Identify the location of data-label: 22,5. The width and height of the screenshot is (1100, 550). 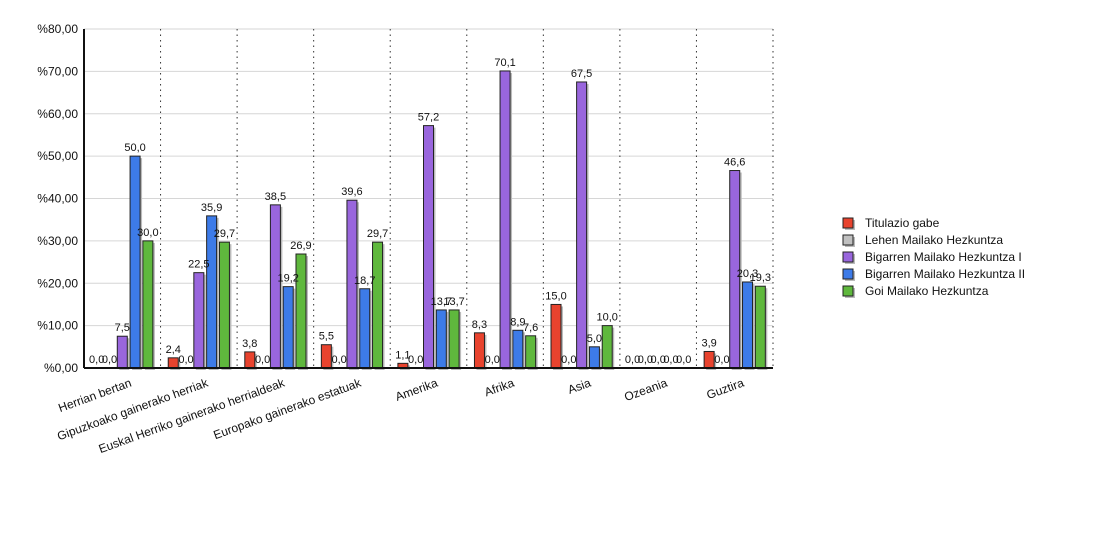
(198, 265).